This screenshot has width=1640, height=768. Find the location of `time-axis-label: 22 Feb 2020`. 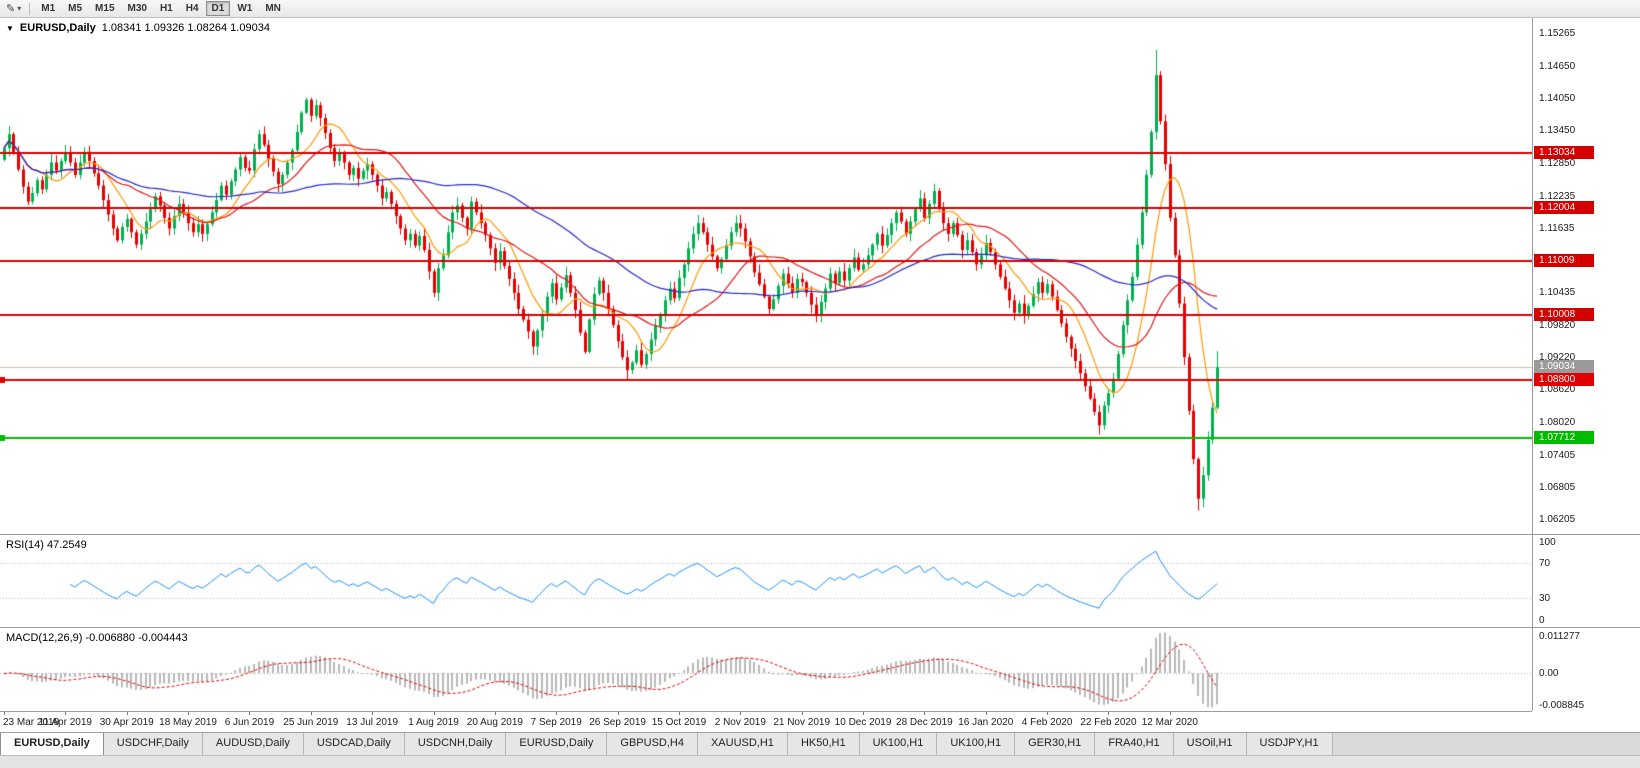

time-axis-label: 22 Feb 2020 is located at coordinates (1108, 722).